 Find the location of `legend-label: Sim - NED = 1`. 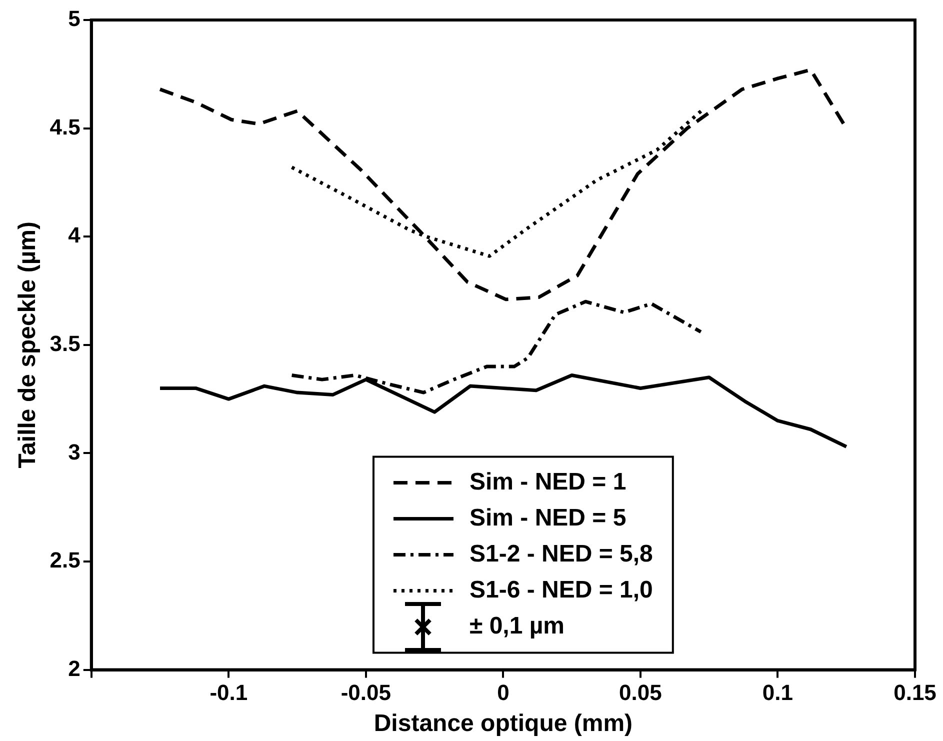

legend-label: Sim - NED = 1 is located at coordinates (547, 482).